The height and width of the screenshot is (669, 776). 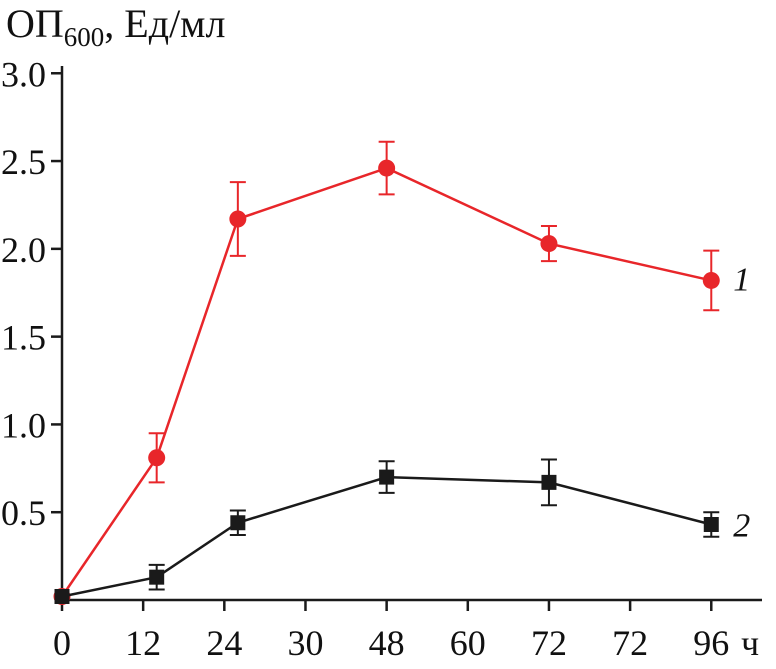 I want to click on x-tick-label: 30, so click(x=305, y=643).